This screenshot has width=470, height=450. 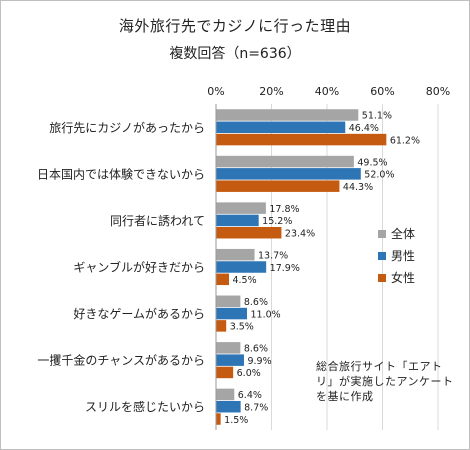 What do you see at coordinates (266, 314) in the screenshot?
I see `data-label: 11.0%` at bounding box center [266, 314].